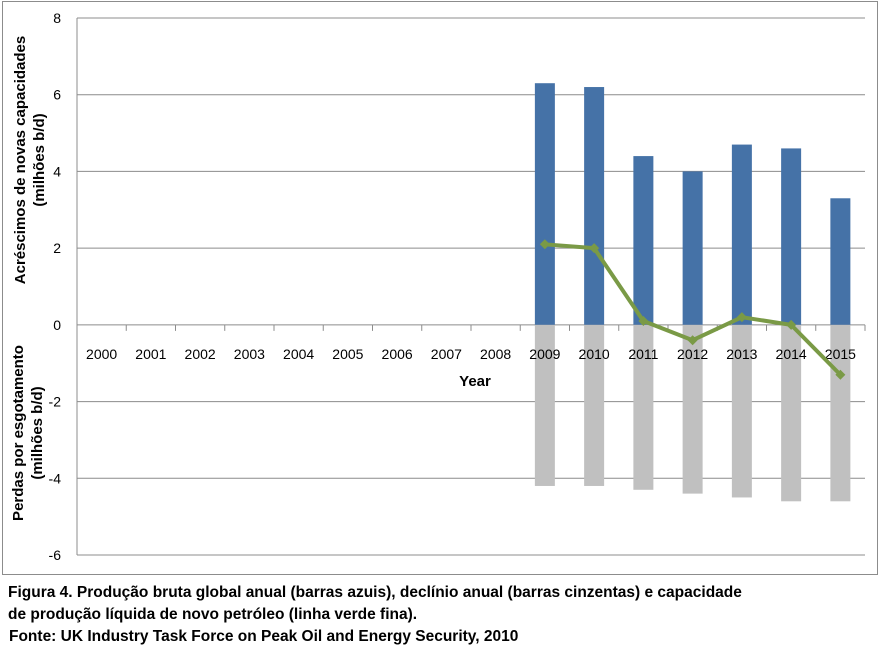  What do you see at coordinates (544, 204) in the screenshot?
I see `bar-gross-production-2009` at bounding box center [544, 204].